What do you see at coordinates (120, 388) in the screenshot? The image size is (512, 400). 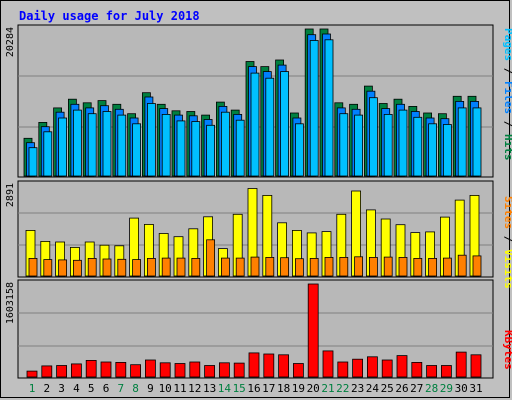 I see `day-label: 7` at bounding box center [120, 388].